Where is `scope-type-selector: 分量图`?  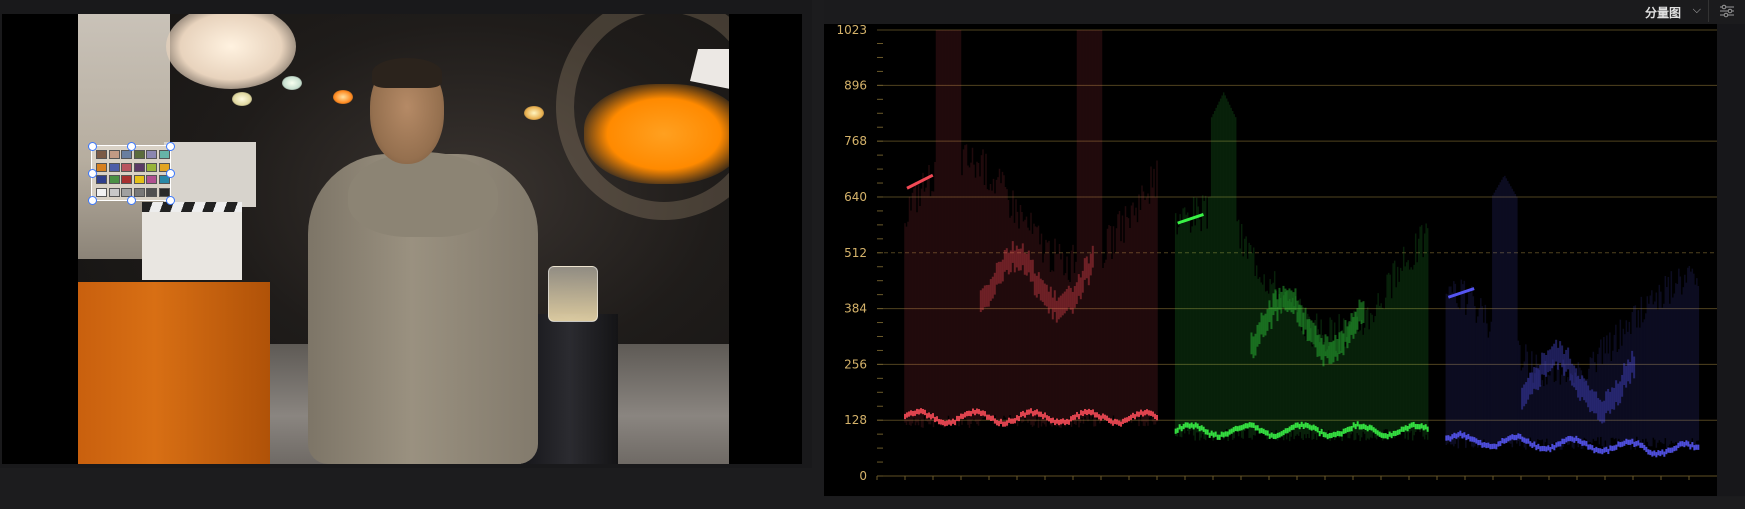
scope-type-selector: 分量图 is located at coordinates (1662, 13).